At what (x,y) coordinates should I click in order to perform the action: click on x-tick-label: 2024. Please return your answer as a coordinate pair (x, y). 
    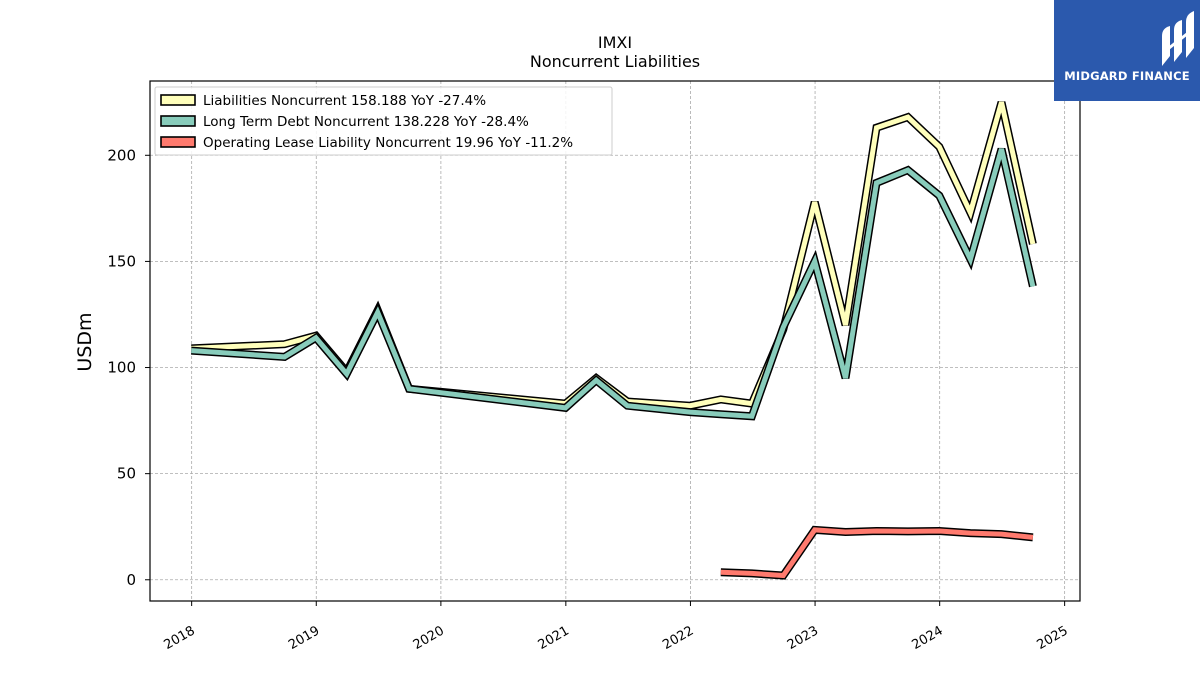
    Looking at the image, I should click on (928, 638).